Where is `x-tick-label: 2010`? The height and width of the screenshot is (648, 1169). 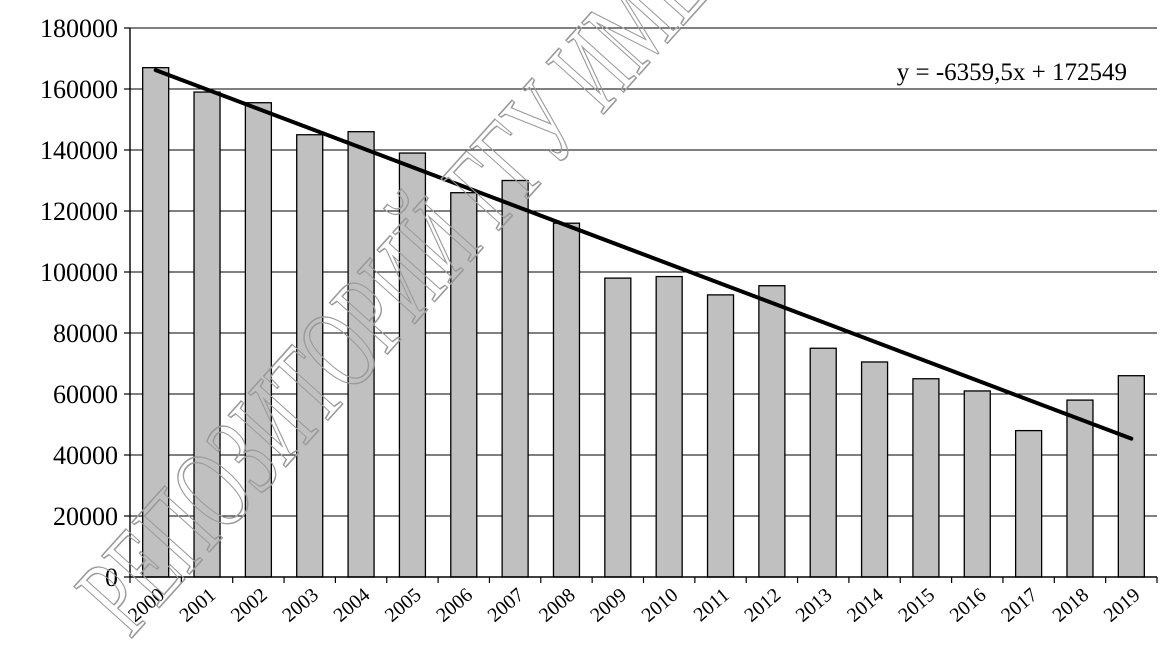 x-tick-label: 2010 is located at coordinates (660, 605).